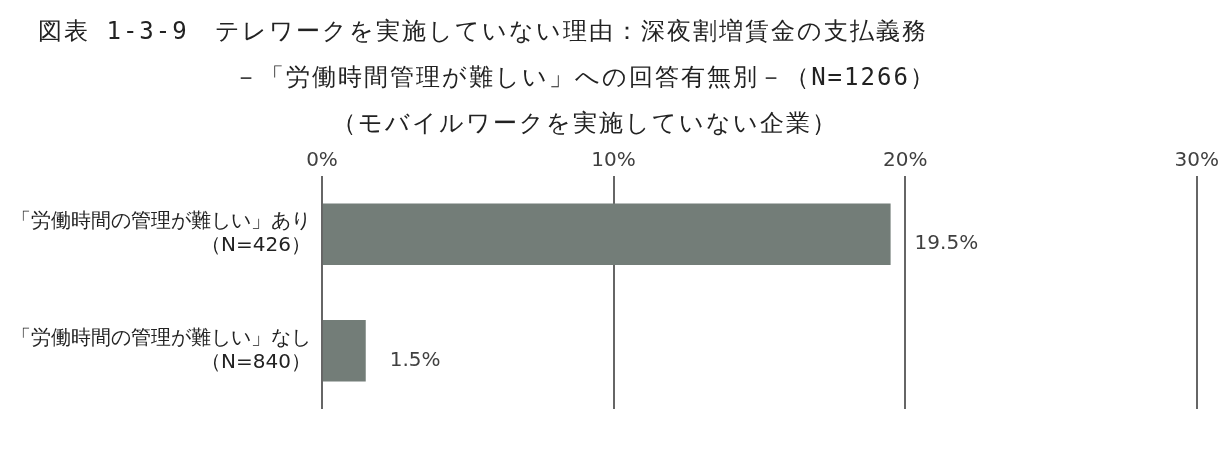  What do you see at coordinates (585, 77) in the screenshot?
I see `chart-subtitle: －「労働時間管理が難しい」への回答有無別－（N=1266）` at bounding box center [585, 77].